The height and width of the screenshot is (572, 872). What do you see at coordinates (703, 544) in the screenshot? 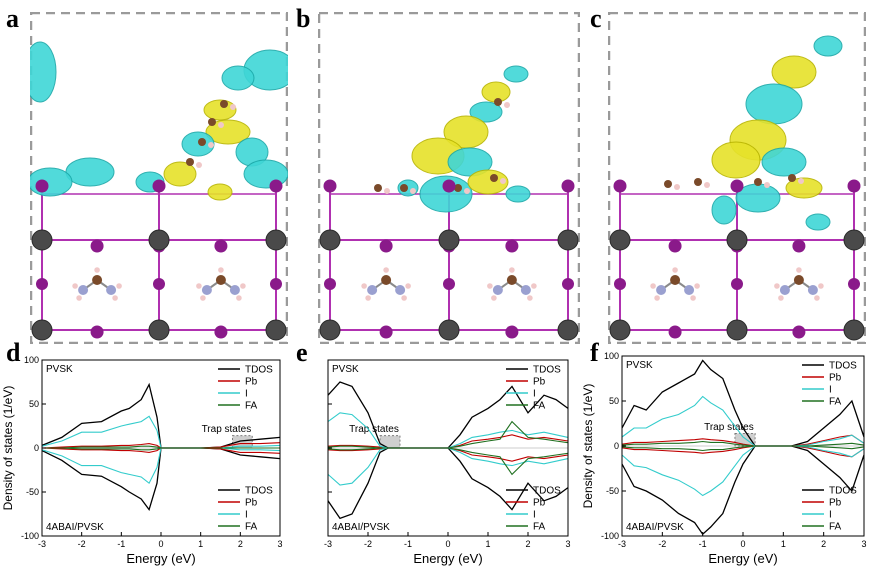
I see `x-tick-label: -1` at bounding box center [703, 544].